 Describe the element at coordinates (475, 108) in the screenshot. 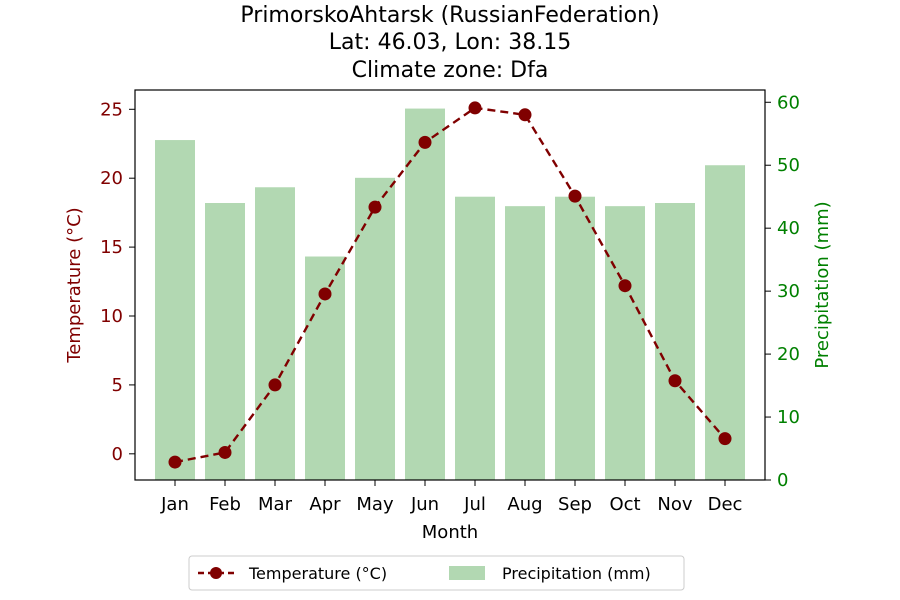

I see `temperature-point-jul` at that location.